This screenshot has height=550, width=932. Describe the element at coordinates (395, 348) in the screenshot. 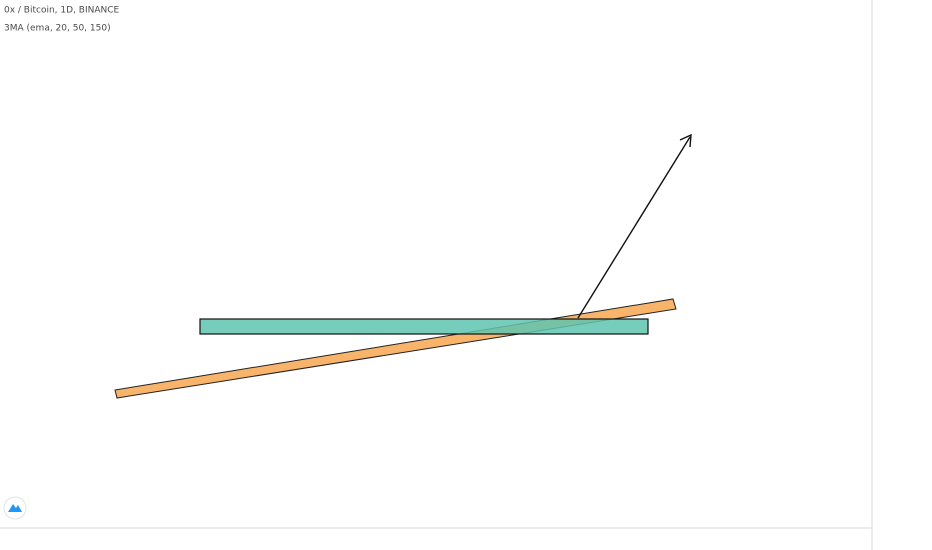

I see `trend-channel` at that location.